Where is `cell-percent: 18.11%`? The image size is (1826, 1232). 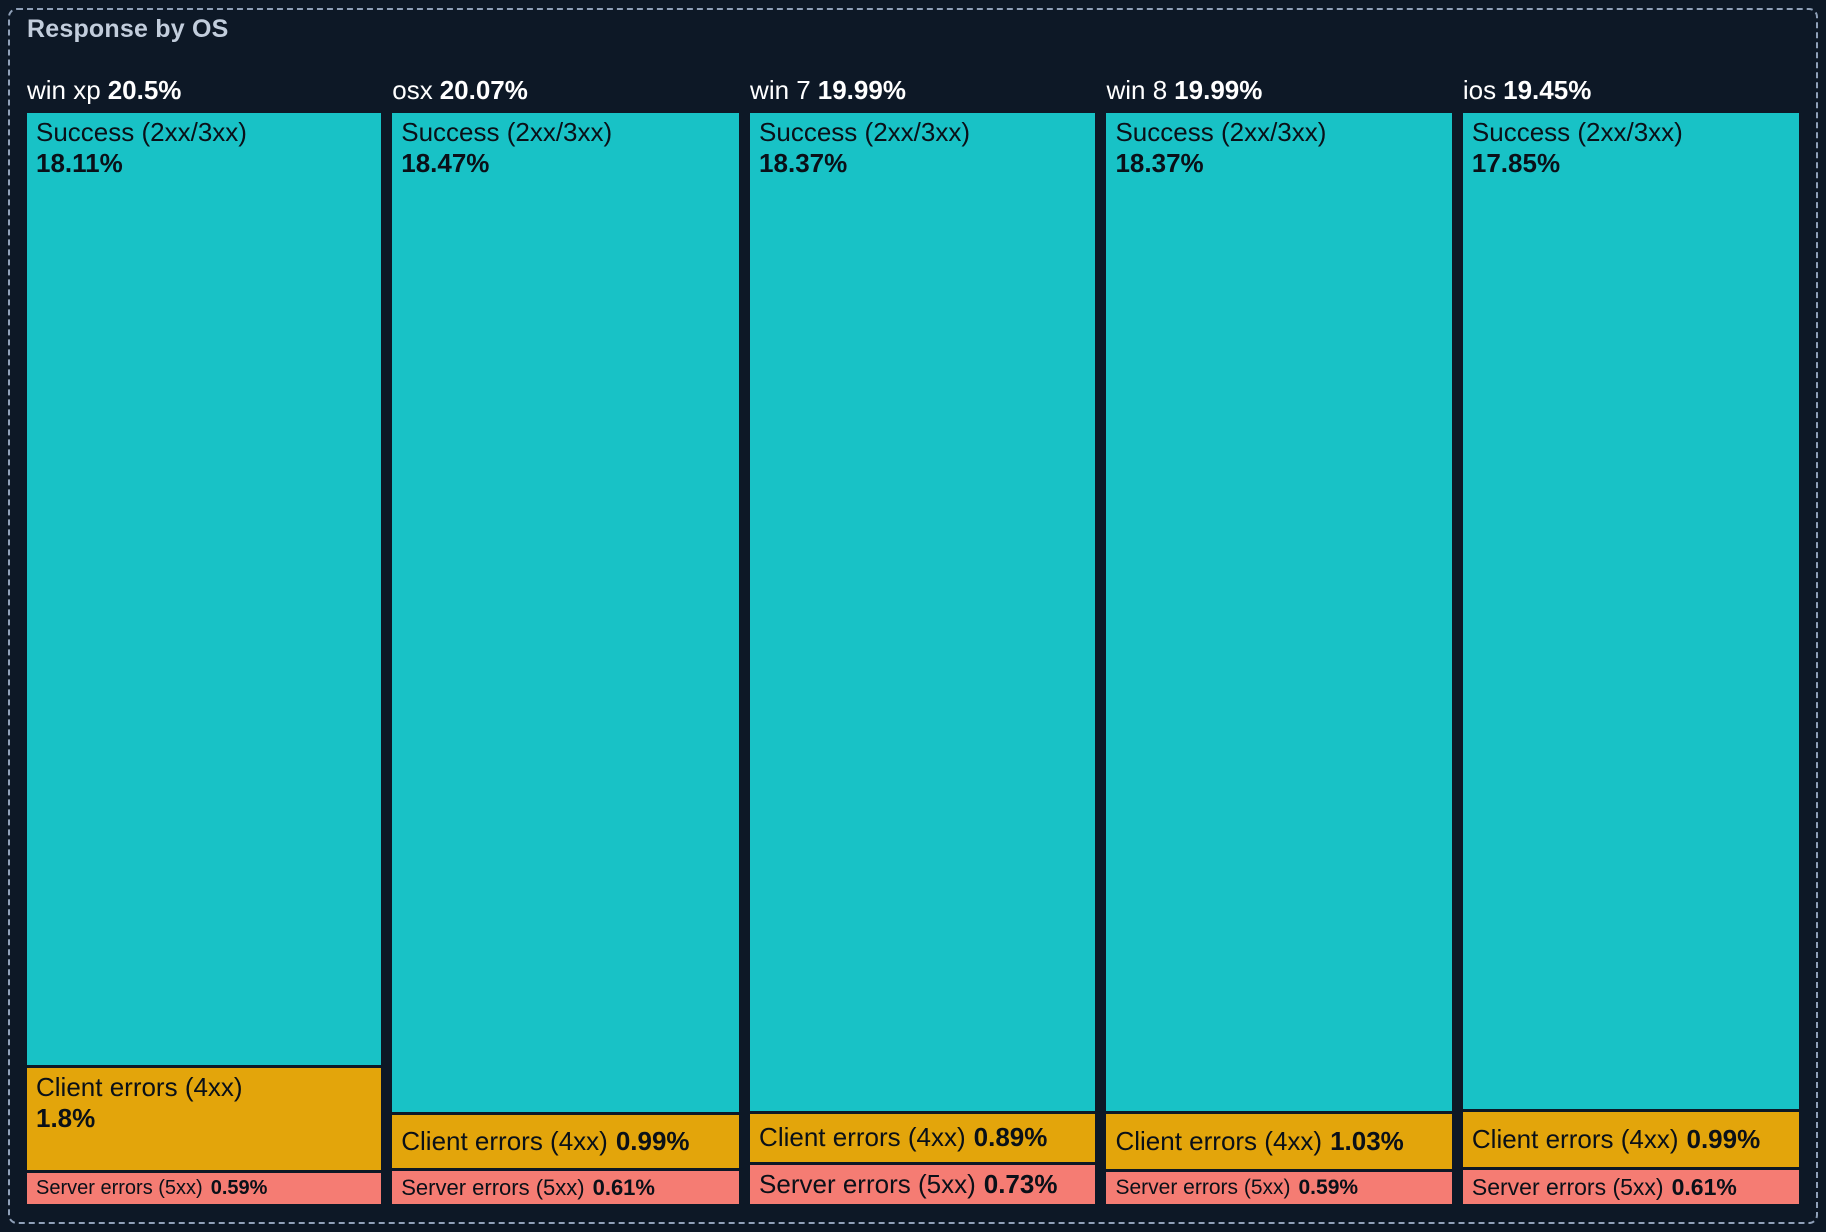 cell-percent: 18.11% is located at coordinates (79, 162).